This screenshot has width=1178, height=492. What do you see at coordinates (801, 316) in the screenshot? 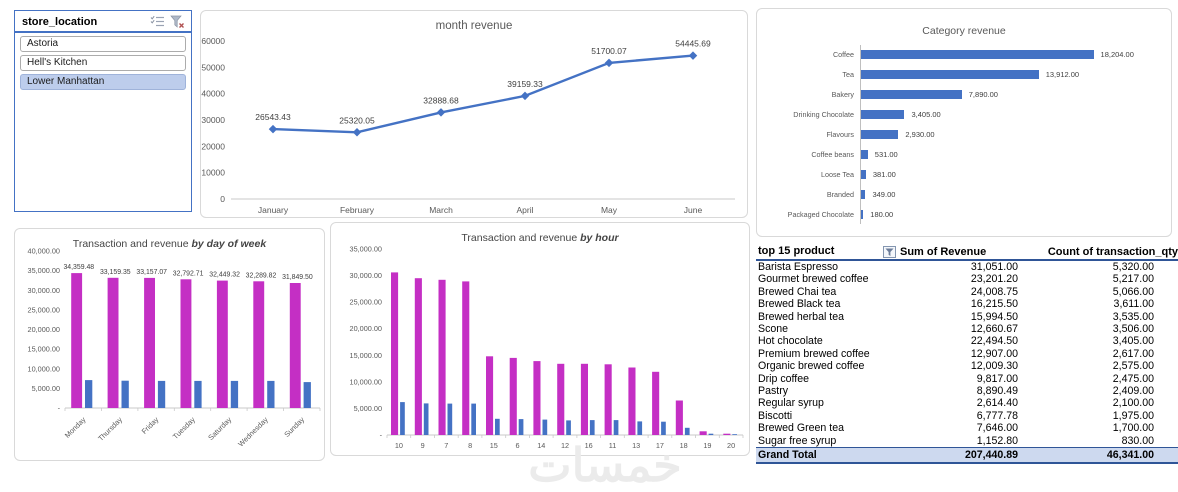
I see `product-name: Brewed herbal tea` at bounding box center [801, 316].